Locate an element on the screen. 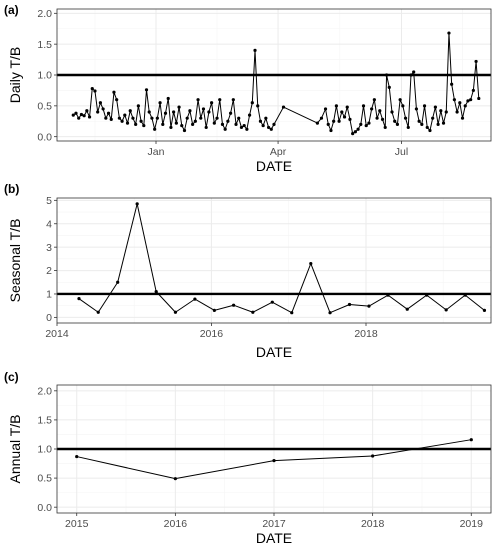 The width and height of the screenshot is (500, 549). y-tick-label: 4 is located at coordinates (49, 224).